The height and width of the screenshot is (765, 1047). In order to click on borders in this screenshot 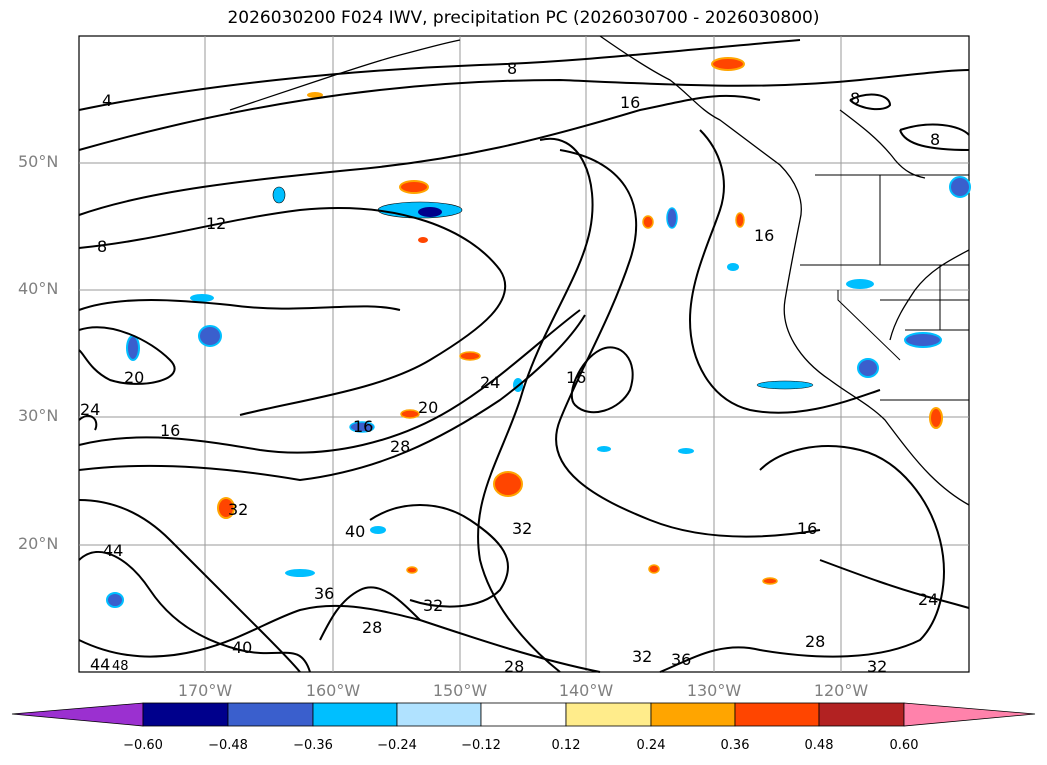, I will do `click(884, 287)`.